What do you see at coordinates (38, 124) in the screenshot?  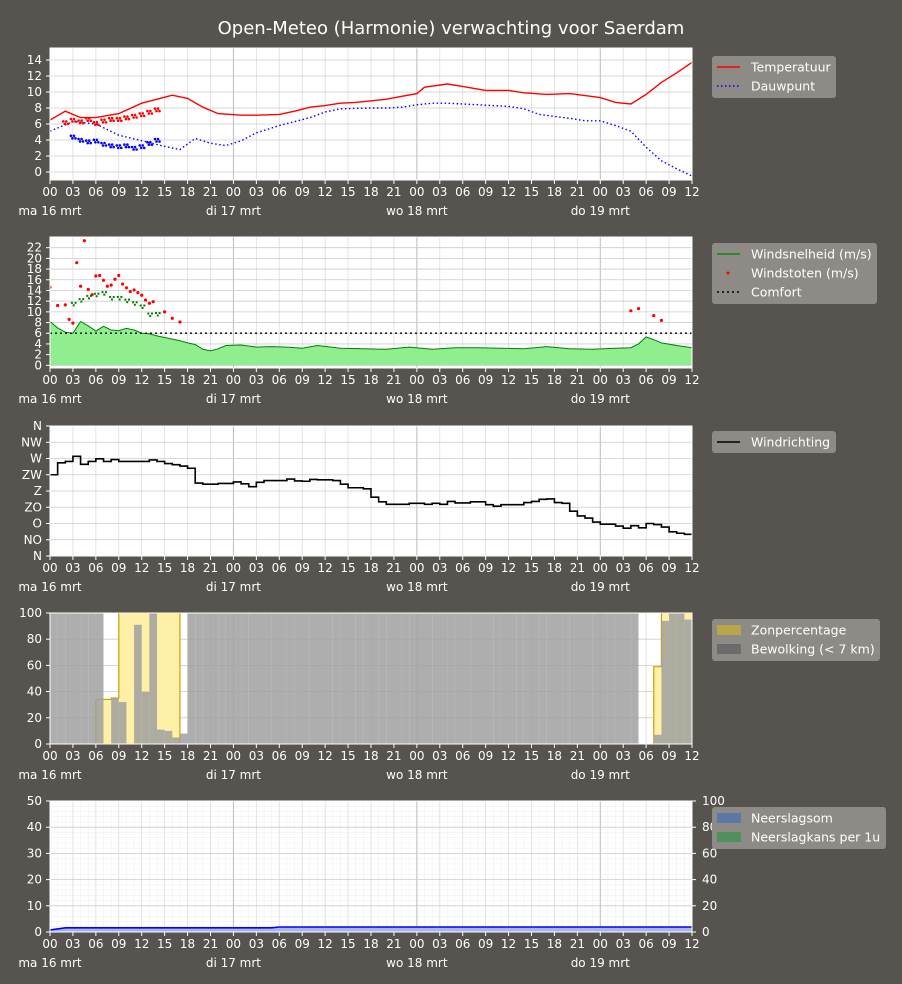 I see `y-tick-label: 6` at bounding box center [38, 124].